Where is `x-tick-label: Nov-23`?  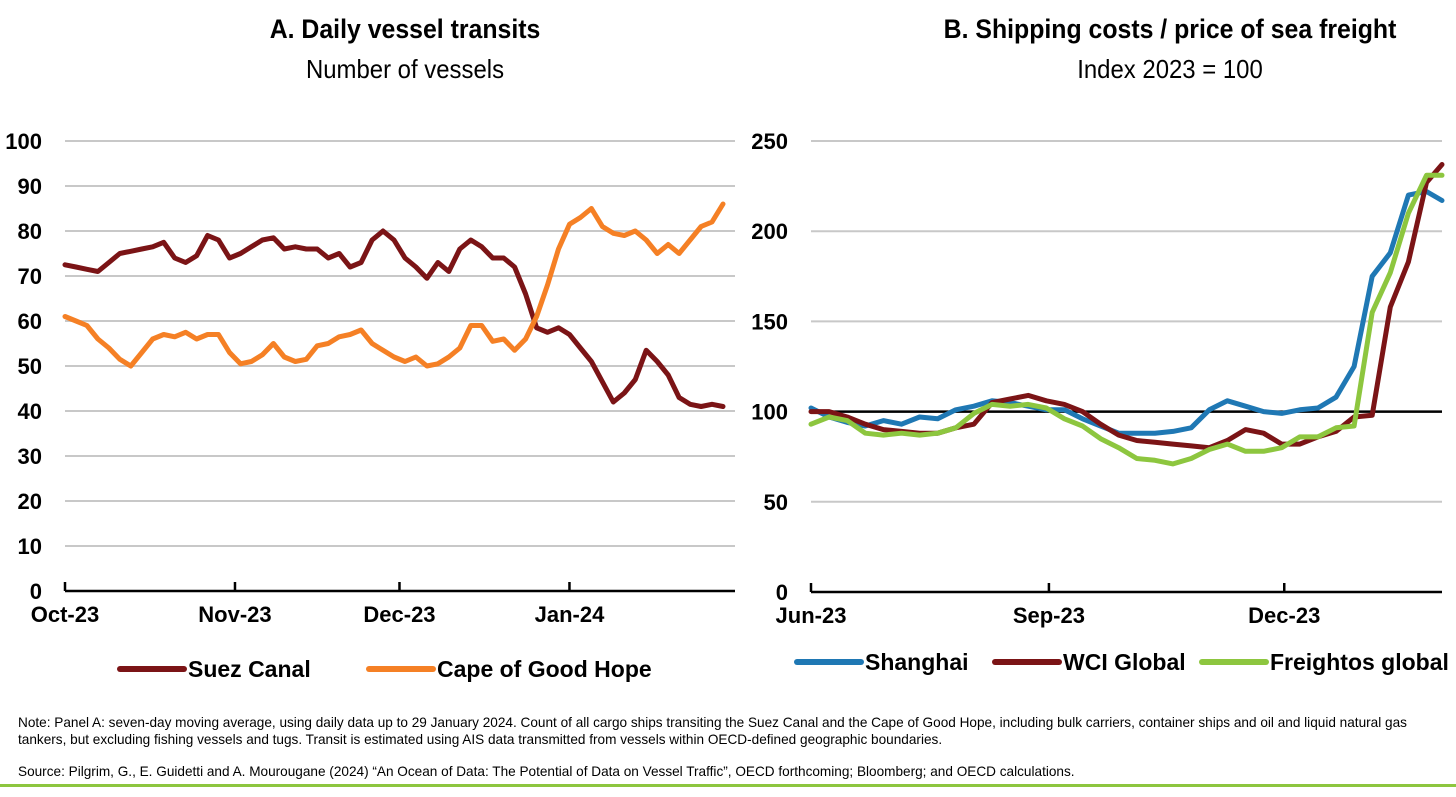
x-tick-label: Nov-23 is located at coordinates (234, 614).